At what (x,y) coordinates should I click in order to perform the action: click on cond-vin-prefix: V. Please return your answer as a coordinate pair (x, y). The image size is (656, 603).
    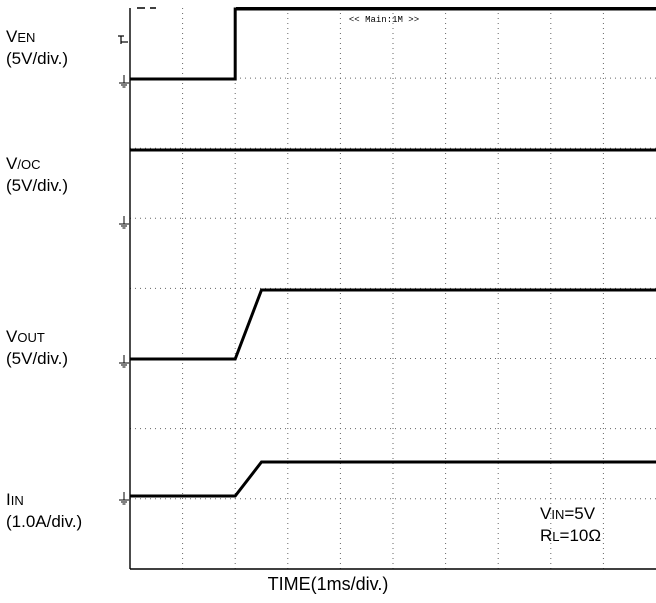
    Looking at the image, I should click on (546, 513).